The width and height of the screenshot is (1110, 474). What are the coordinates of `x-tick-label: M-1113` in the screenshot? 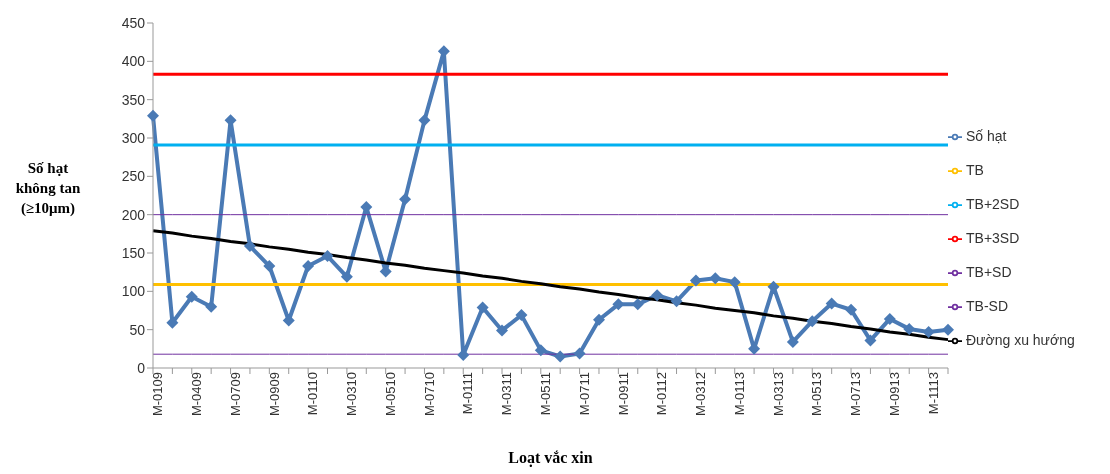 It's located at (933, 393).